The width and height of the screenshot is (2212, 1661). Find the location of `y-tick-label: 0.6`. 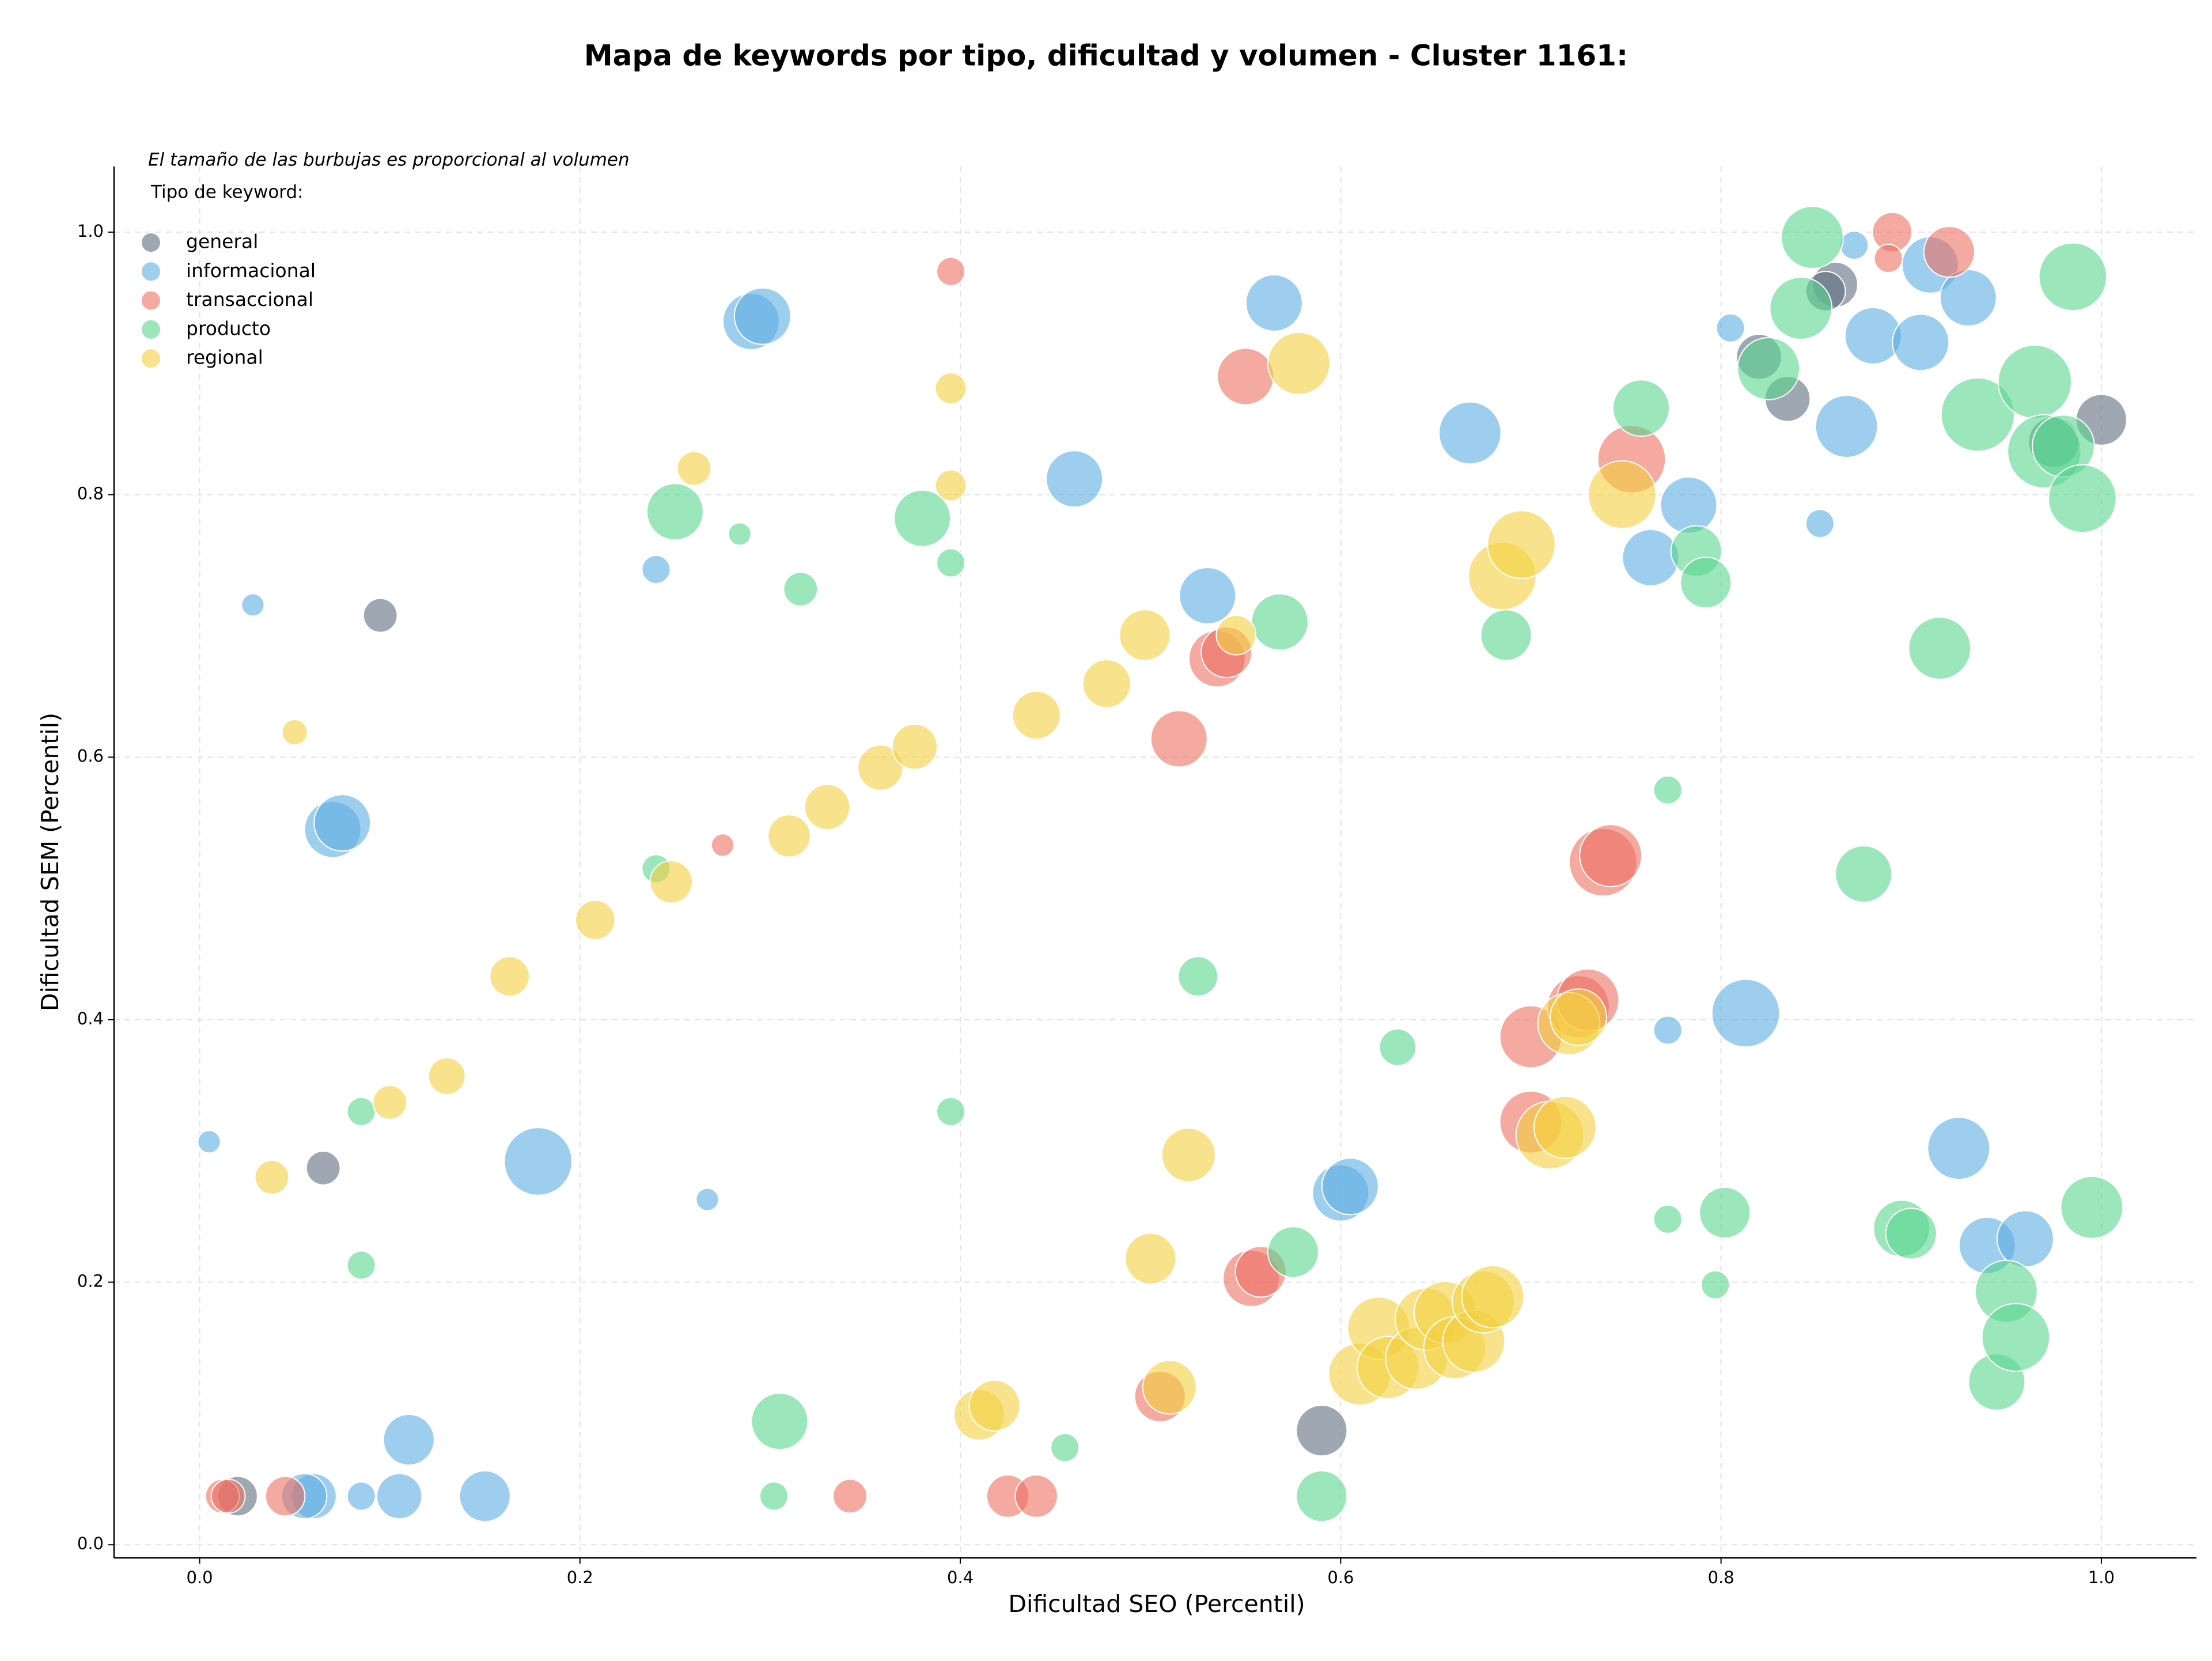

y-tick-label: 0.6 is located at coordinates (90, 756).